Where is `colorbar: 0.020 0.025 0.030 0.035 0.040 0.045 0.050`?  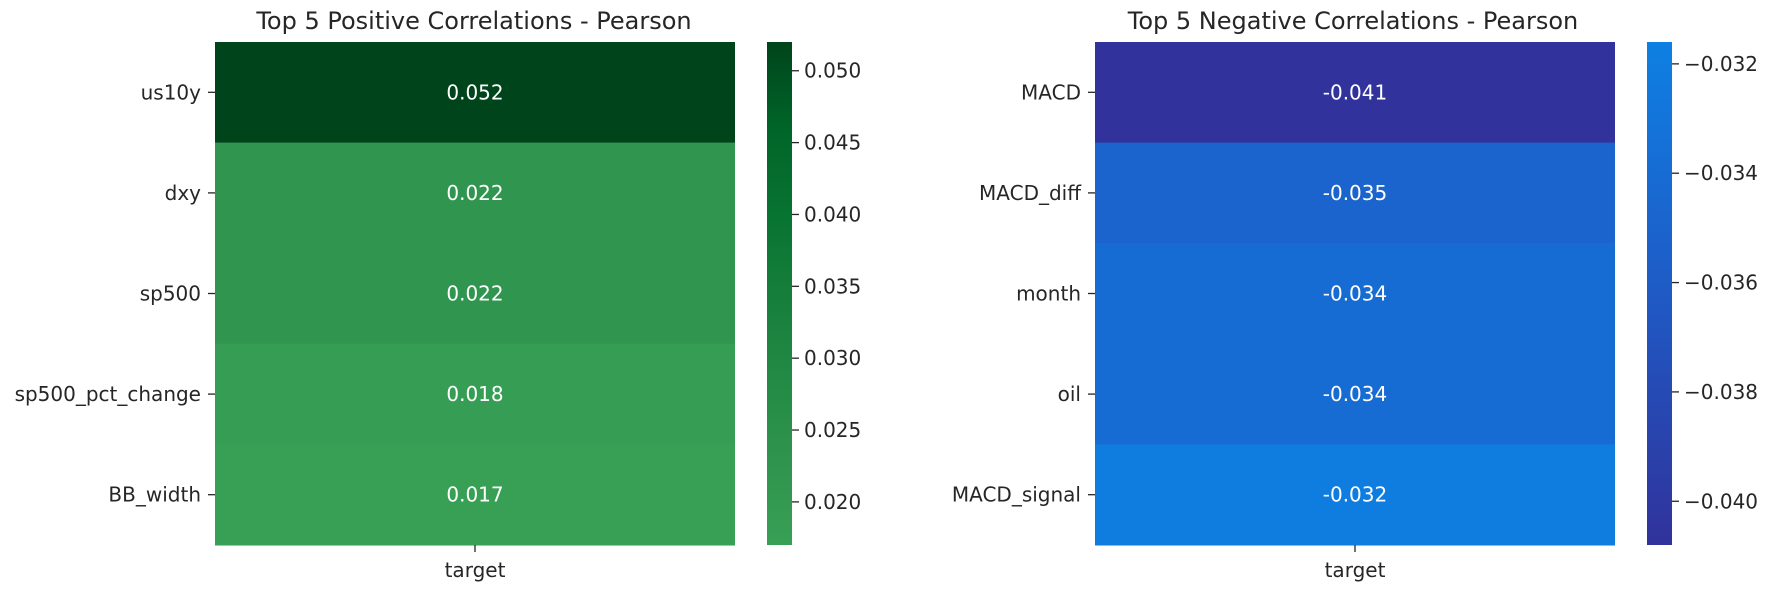 colorbar: 0.020 0.025 0.030 0.035 0.040 0.045 0.050 is located at coordinates (814, 293).